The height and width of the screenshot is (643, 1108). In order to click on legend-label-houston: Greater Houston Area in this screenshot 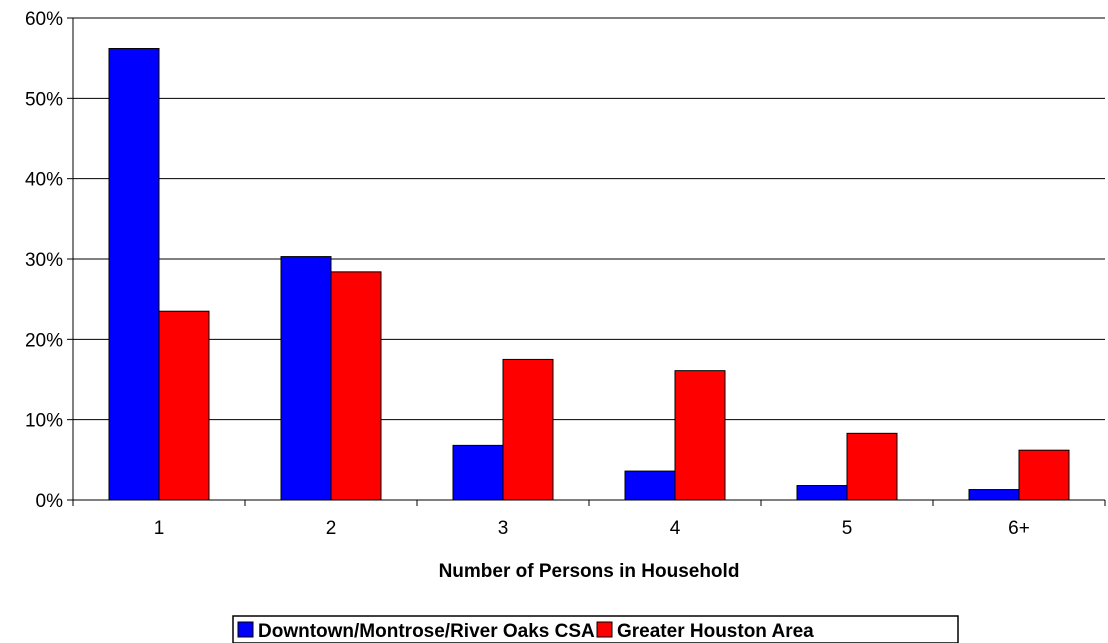, I will do `click(715, 631)`.